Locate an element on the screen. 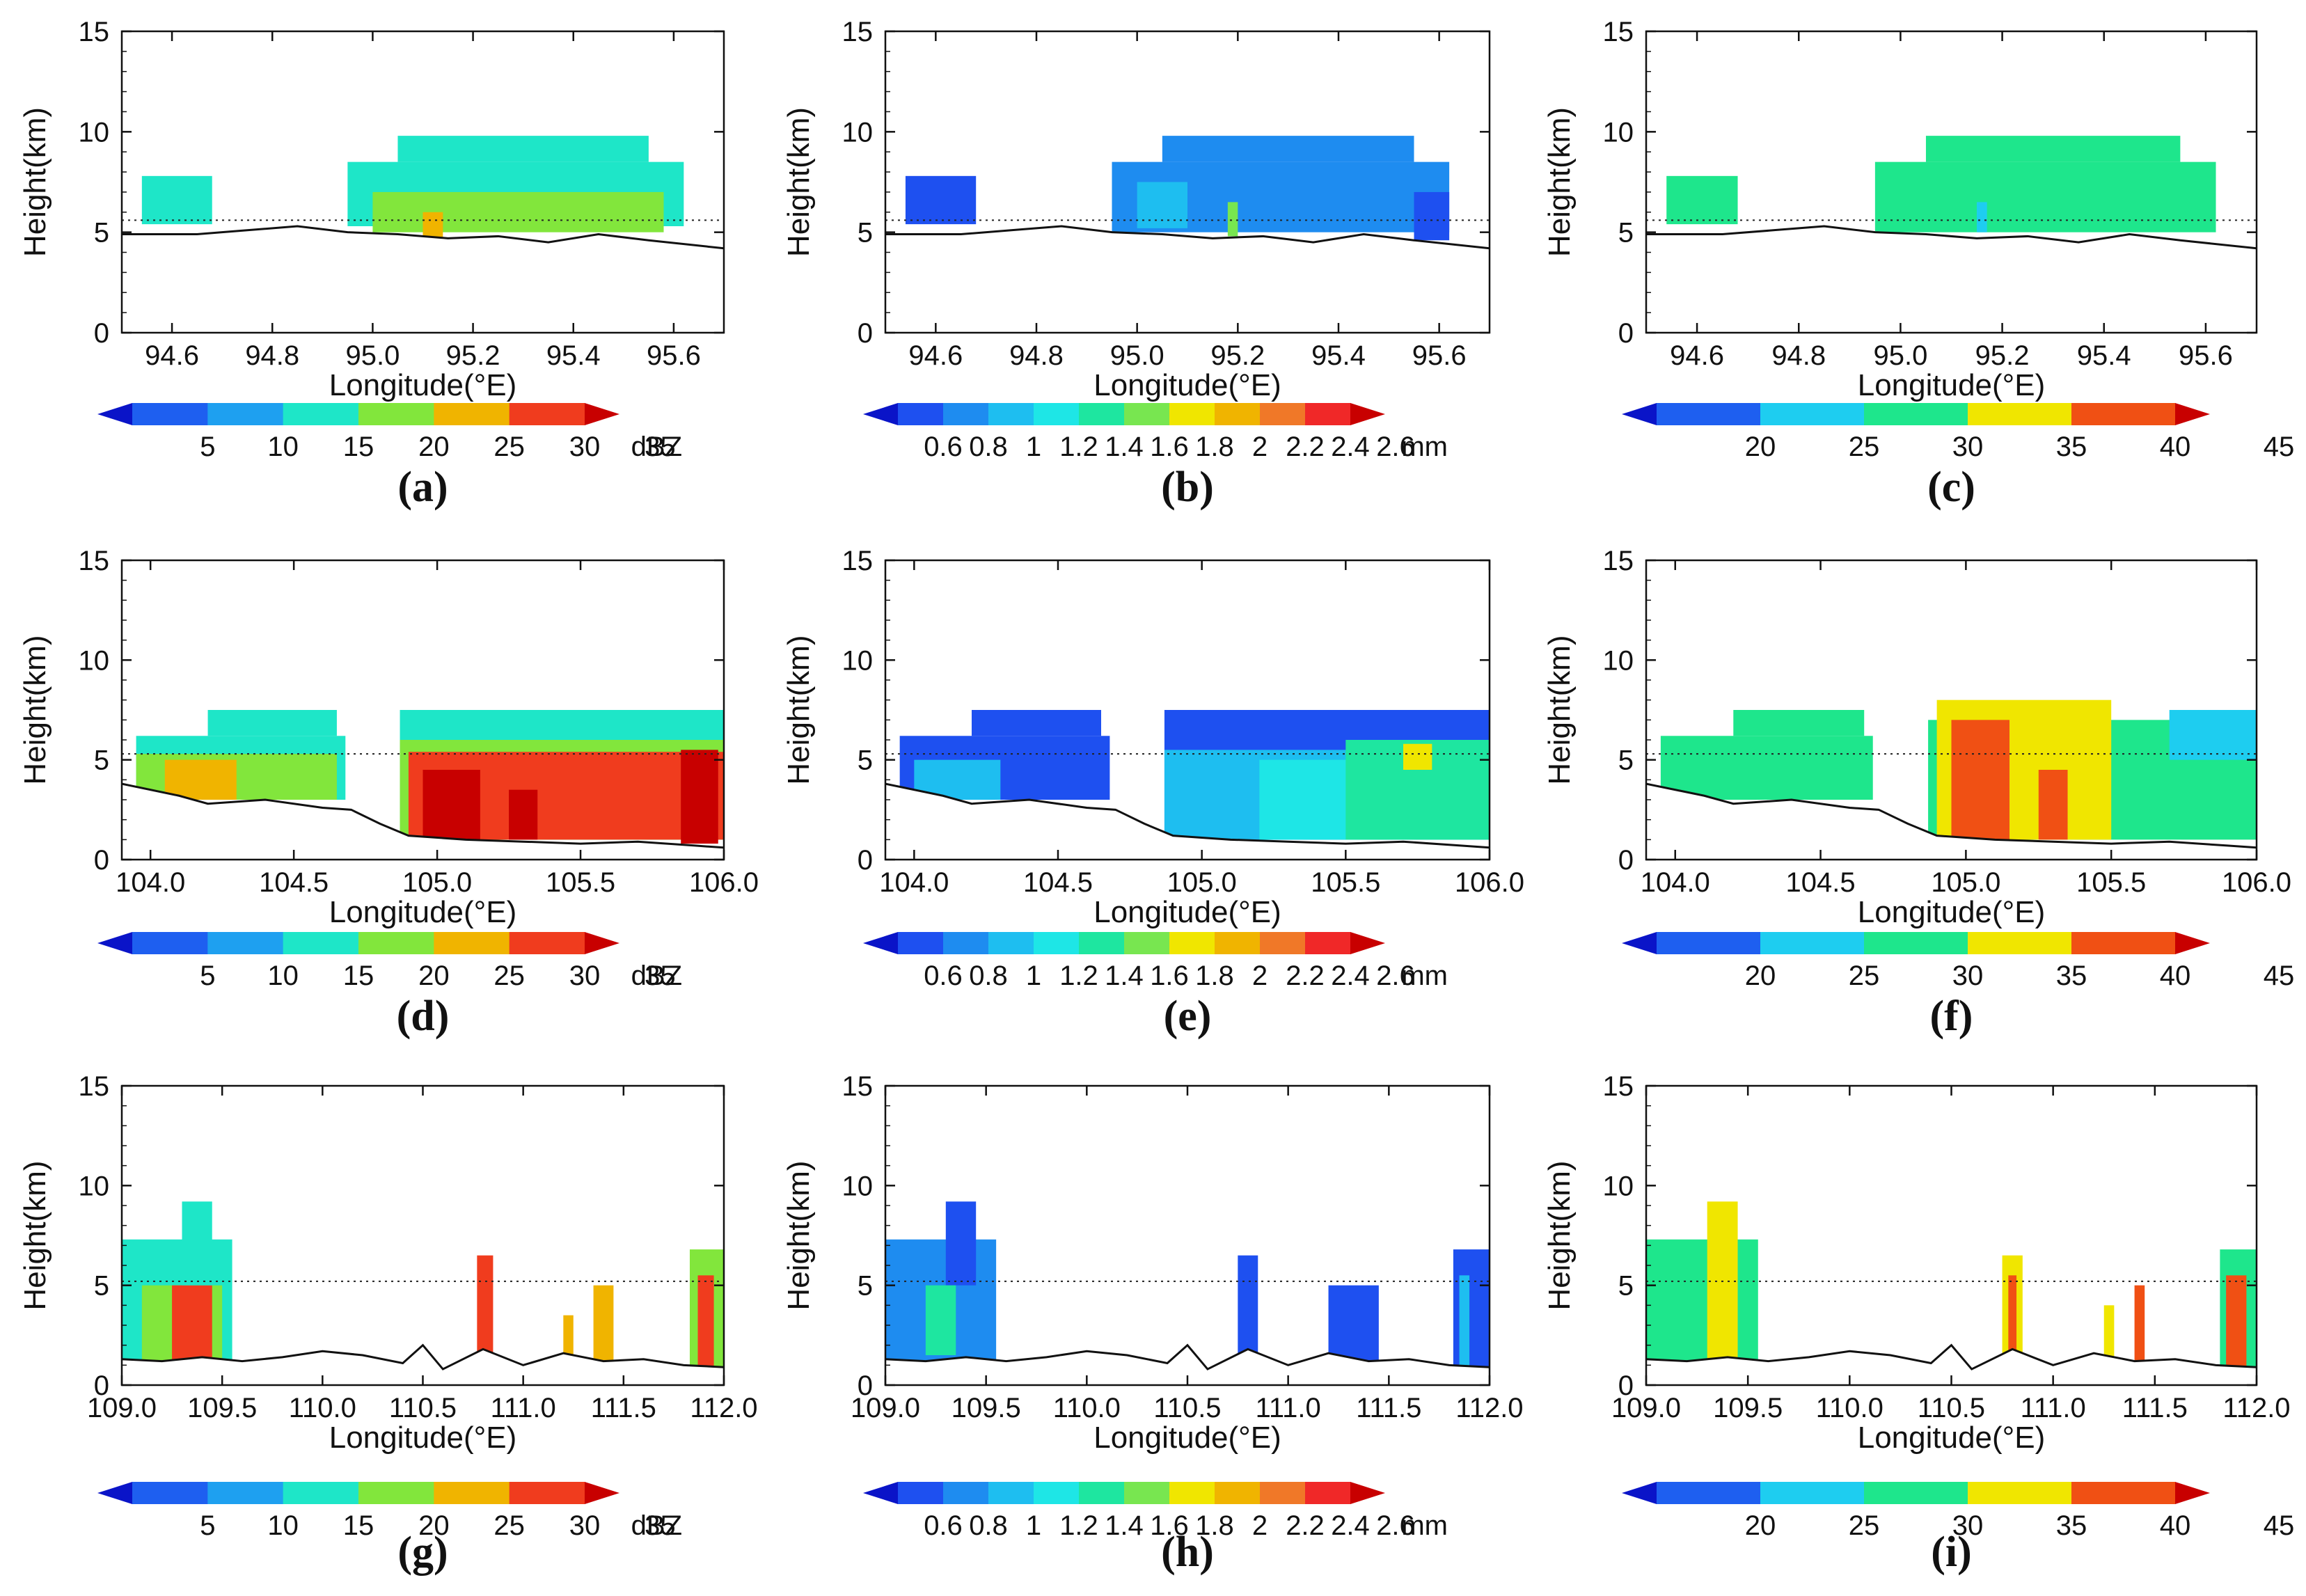 The image size is (2306, 1596). colorbar-tick-label: 1.4 is located at coordinates (1125, 976).